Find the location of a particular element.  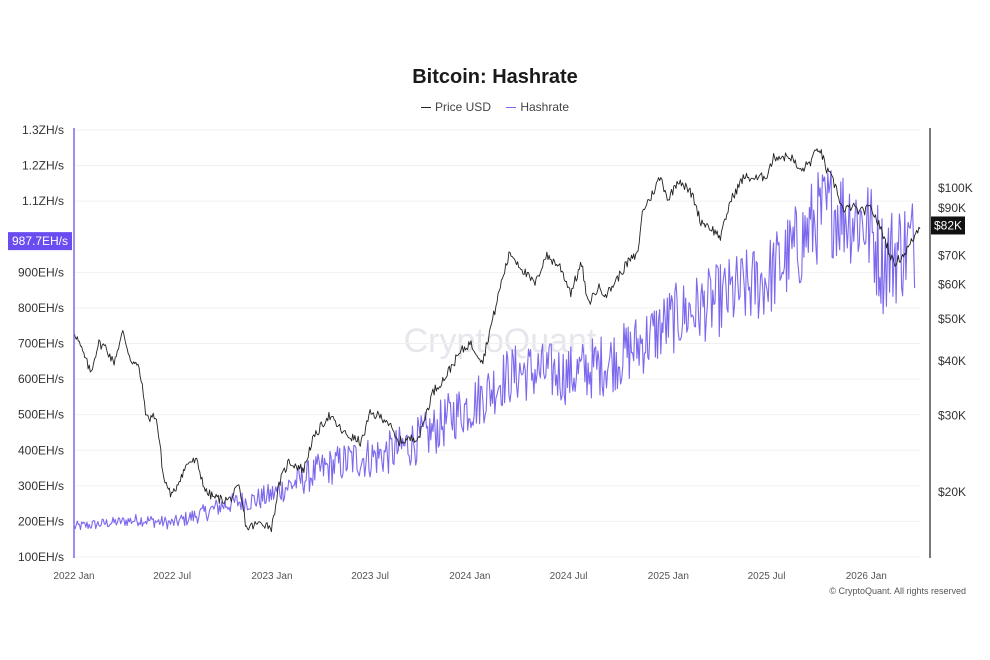

right-tick-label: $90K is located at coordinates (952, 208).